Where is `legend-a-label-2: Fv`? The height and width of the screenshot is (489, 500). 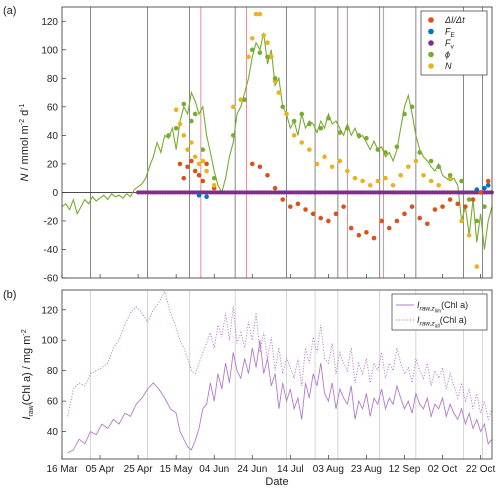
legend-a-label-2: Fv is located at coordinates (450, 44).